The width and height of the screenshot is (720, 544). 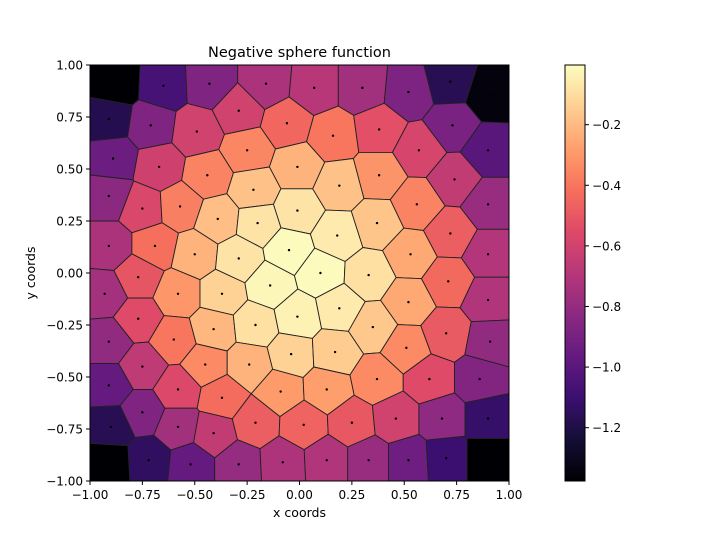 What do you see at coordinates (194, 495) in the screenshot?
I see `x-tick-label: −0.50` at bounding box center [194, 495].